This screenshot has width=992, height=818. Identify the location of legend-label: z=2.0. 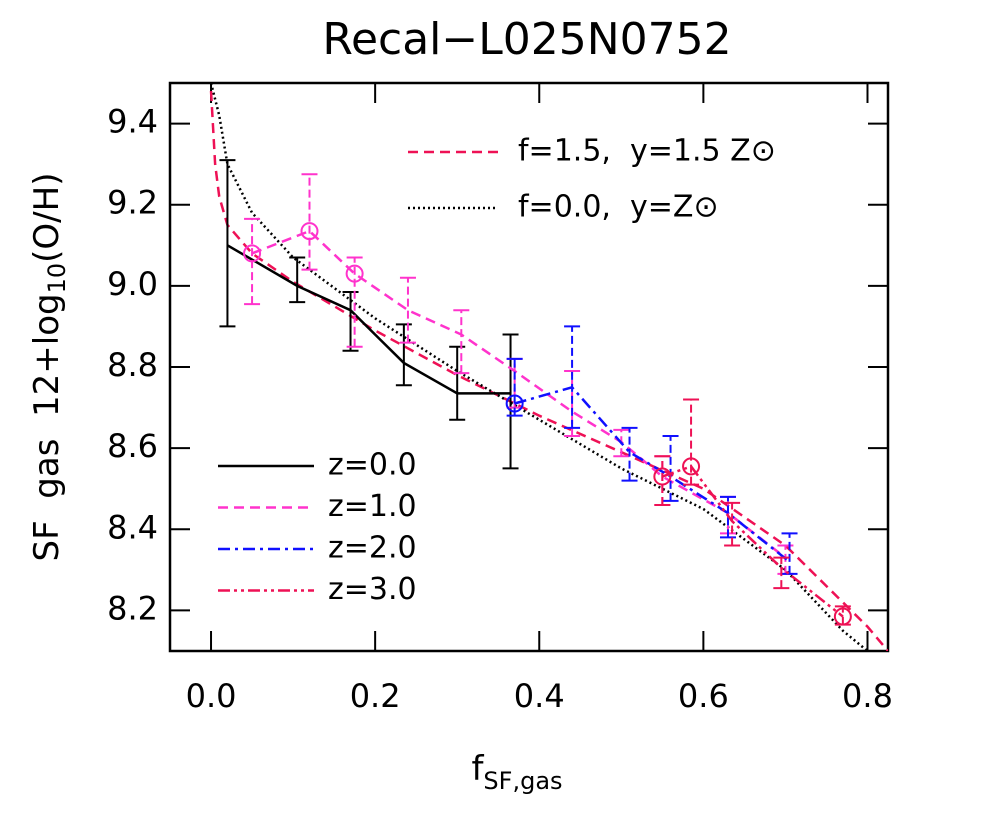
(372, 548).